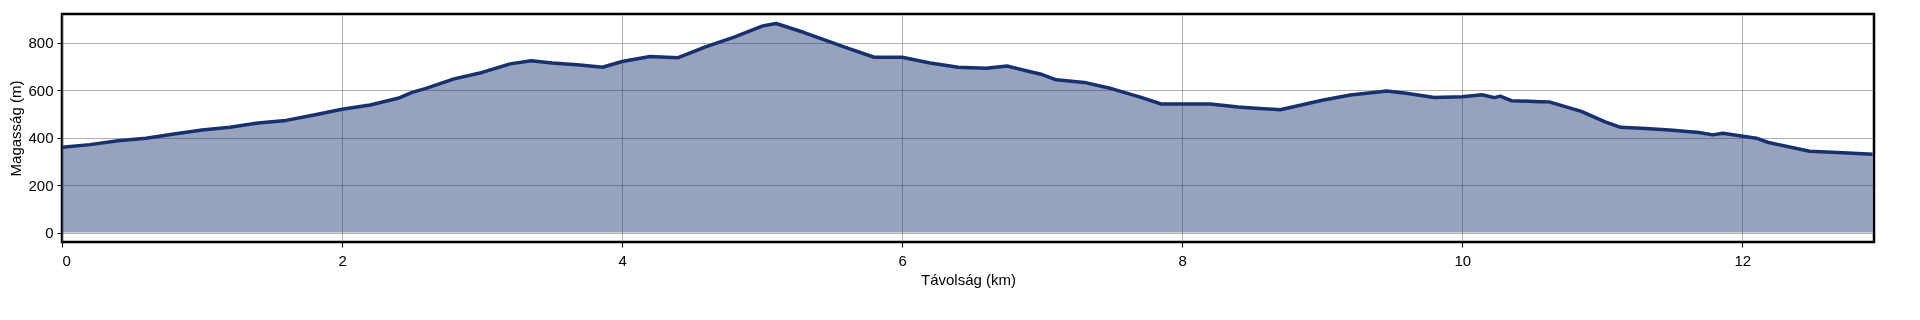 The height and width of the screenshot is (320, 1920). I want to click on x-tick-label: 2, so click(342, 260).